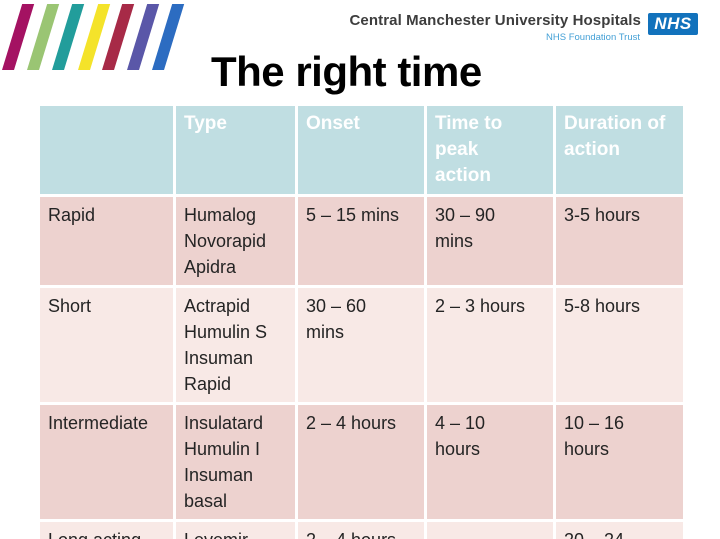 The image size is (720, 539). What do you see at coordinates (490, 462) in the screenshot?
I see `peak-cell: 4 – 10 hours` at bounding box center [490, 462].